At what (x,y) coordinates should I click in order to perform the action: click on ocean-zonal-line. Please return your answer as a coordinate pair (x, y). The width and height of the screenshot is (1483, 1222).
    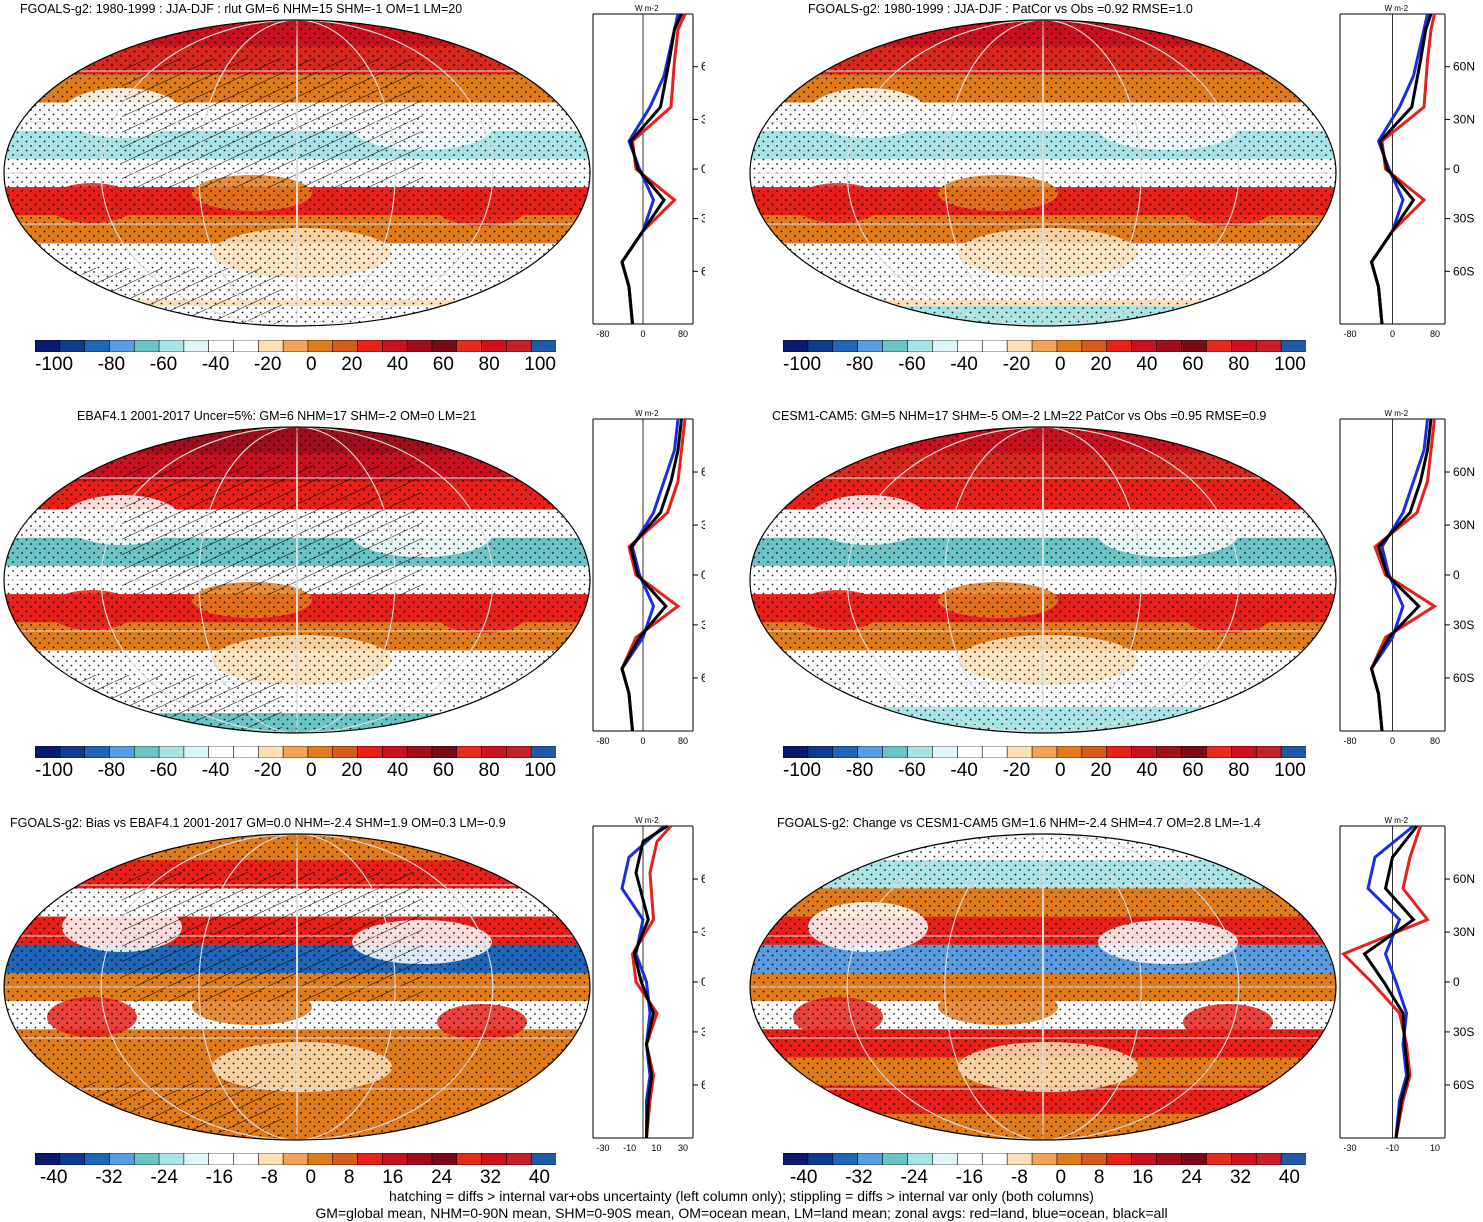
    Looking at the image, I should click on (642, 981).